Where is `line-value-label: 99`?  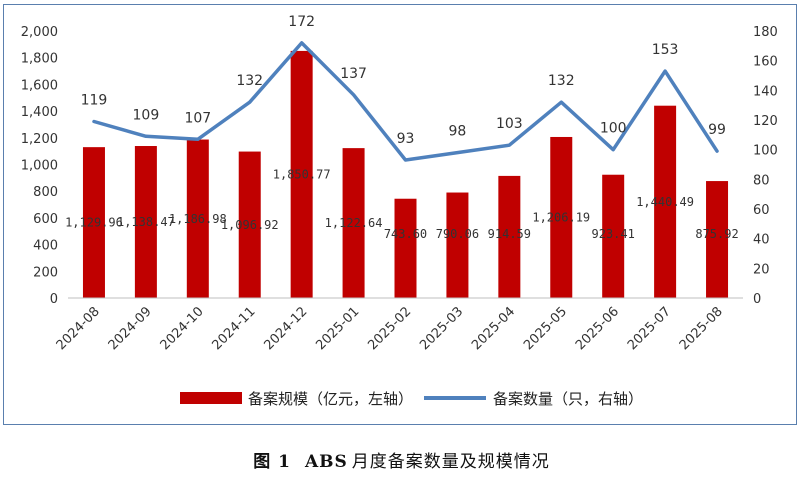 line-value-label: 99 is located at coordinates (717, 130).